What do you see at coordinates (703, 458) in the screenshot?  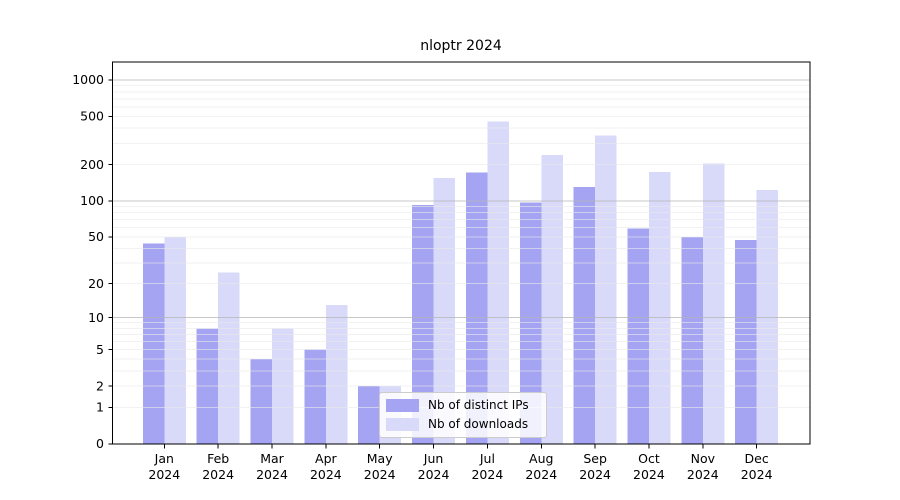 I see `x-tick-label-month: Nov` at bounding box center [703, 458].